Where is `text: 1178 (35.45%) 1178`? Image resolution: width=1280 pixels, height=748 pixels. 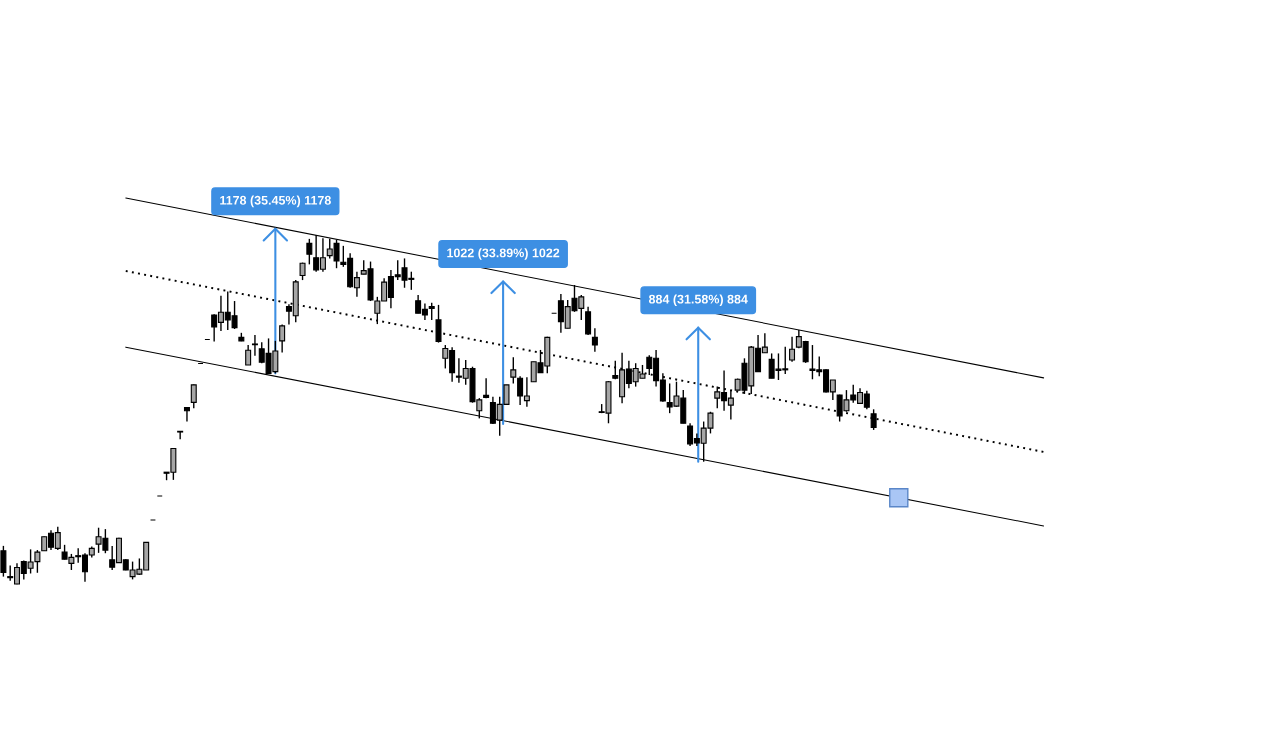
text: 1178 (35.45%) 1178 is located at coordinates (275, 201).